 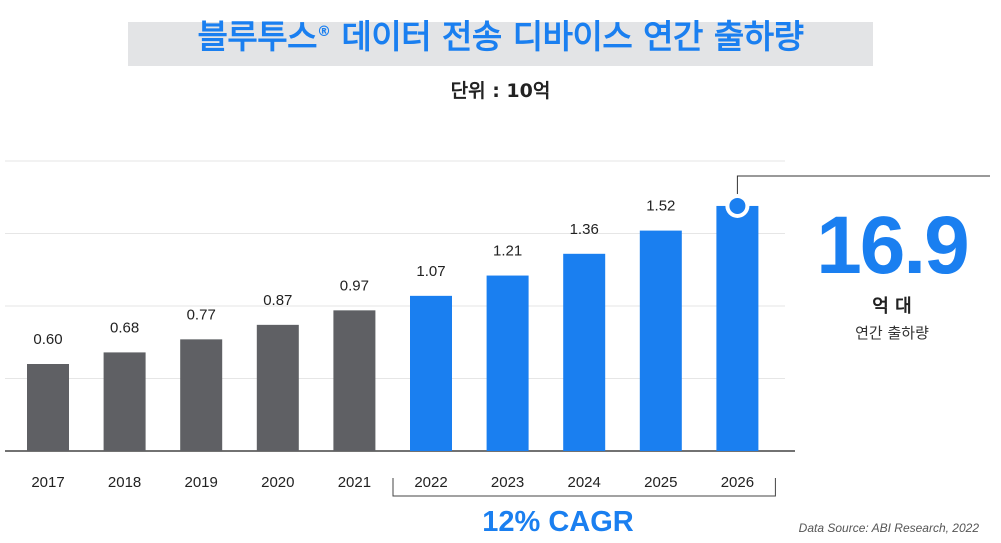 I want to click on page-title: 블루투스® 데이터 전송 디바이스 연간 출하량, so click(x=500, y=34).